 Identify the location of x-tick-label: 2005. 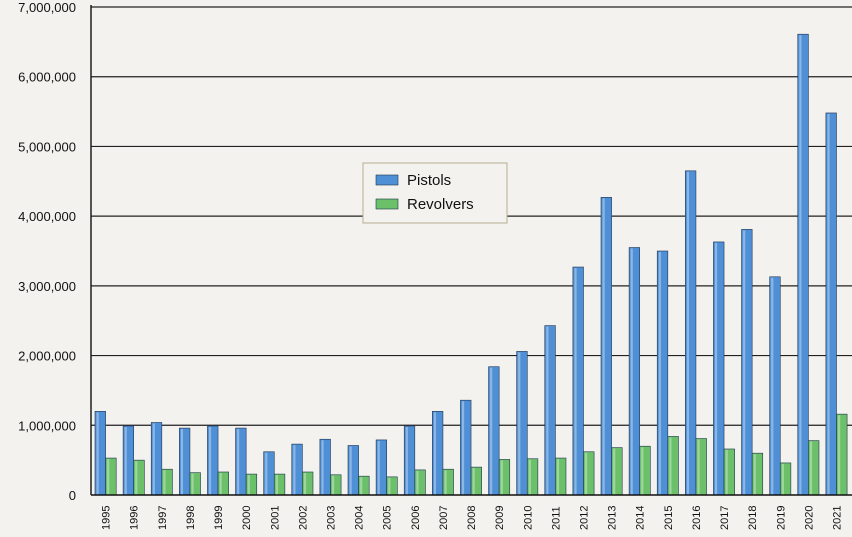
(388, 518).